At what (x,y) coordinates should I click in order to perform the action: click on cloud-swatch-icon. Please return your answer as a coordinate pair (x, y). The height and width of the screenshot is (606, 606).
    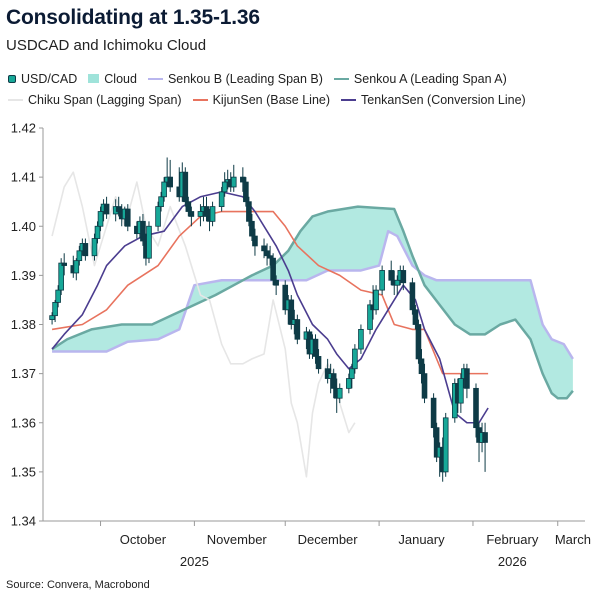
    Looking at the image, I should click on (94, 78).